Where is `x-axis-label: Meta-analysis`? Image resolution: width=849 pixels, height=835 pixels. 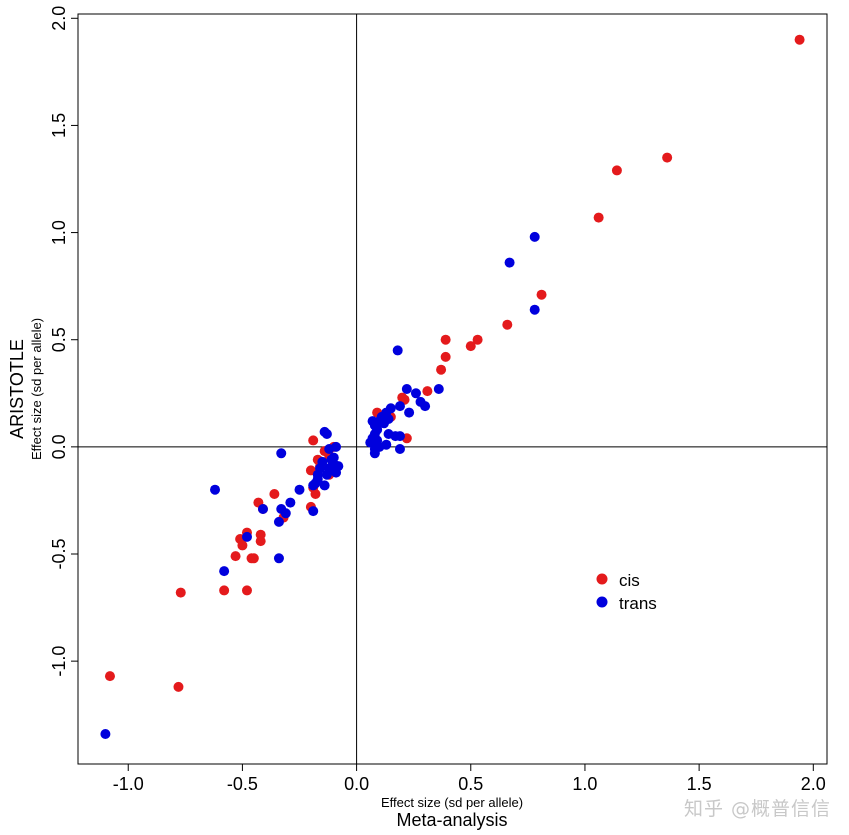 x-axis-label: Meta-analysis is located at coordinates (451, 820).